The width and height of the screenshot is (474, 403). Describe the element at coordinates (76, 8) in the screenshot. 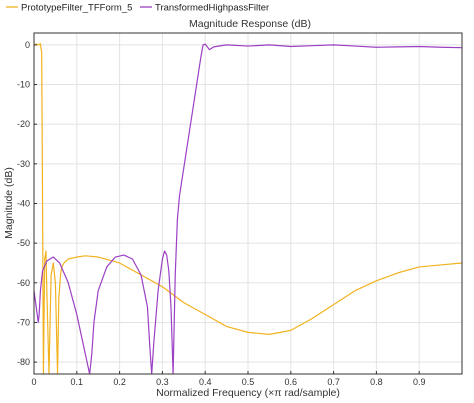

I see `legend-label-prototype: PrototypeFilter_TFForm_5` at that location.